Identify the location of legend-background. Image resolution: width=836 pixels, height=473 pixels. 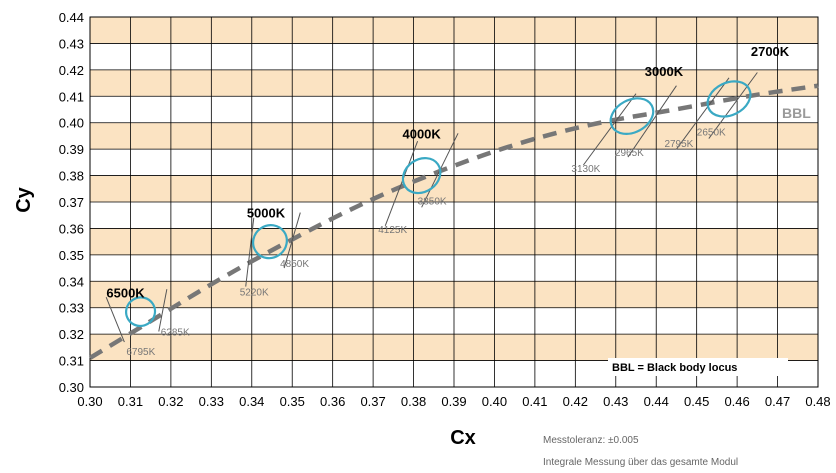
(698, 367).